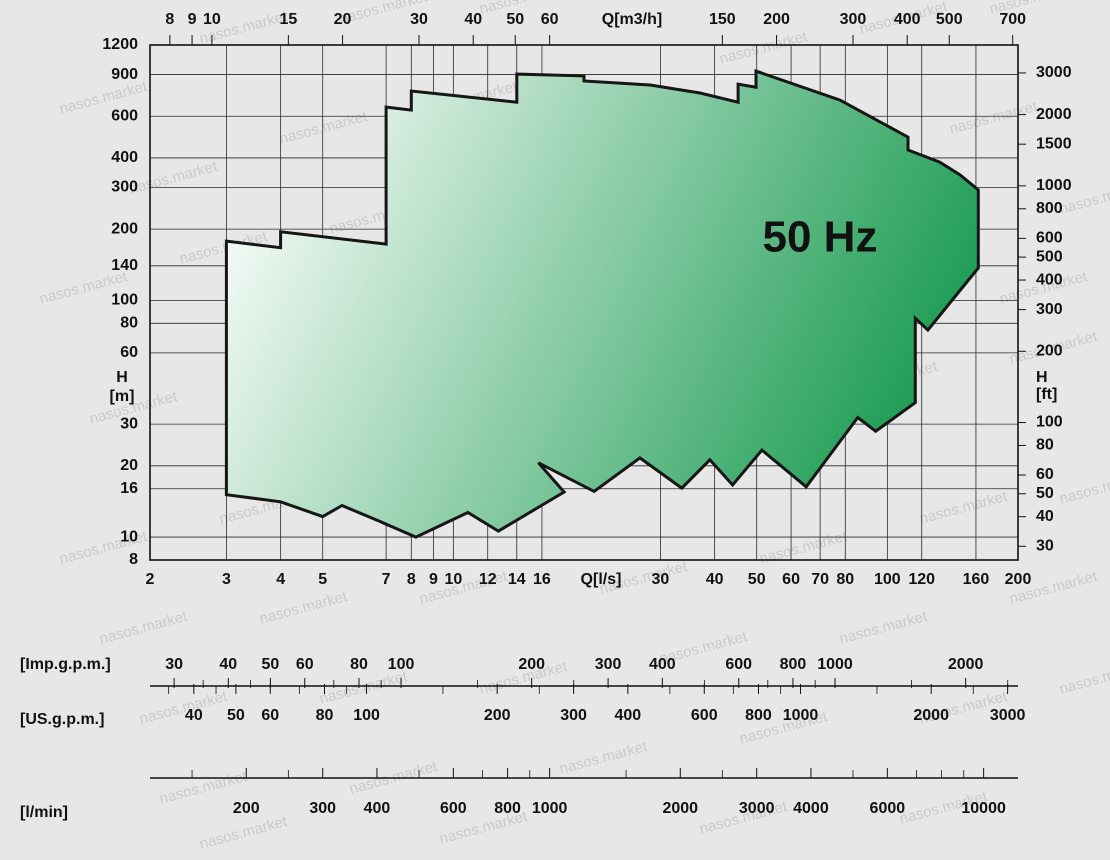  What do you see at coordinates (65, 664) in the screenshot?
I see `scale-label: [Imp.g.p.m.]` at bounding box center [65, 664].